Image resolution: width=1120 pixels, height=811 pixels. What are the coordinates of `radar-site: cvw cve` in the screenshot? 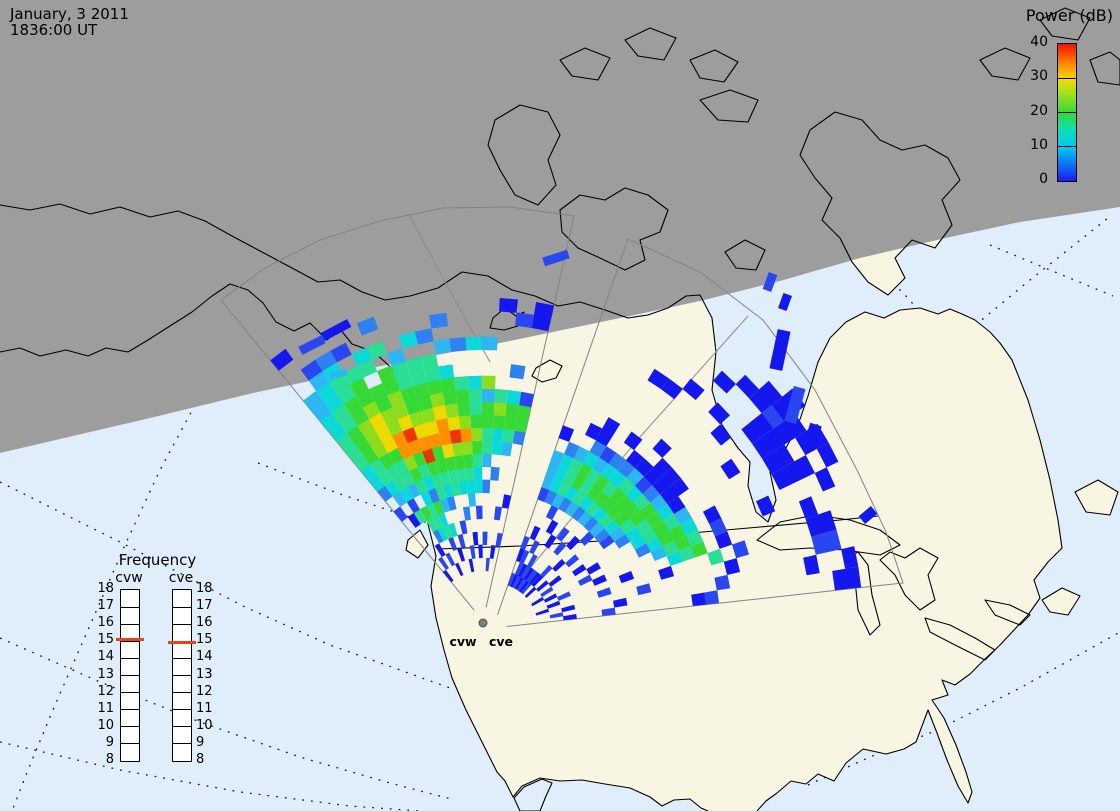 It's located at (481, 633).